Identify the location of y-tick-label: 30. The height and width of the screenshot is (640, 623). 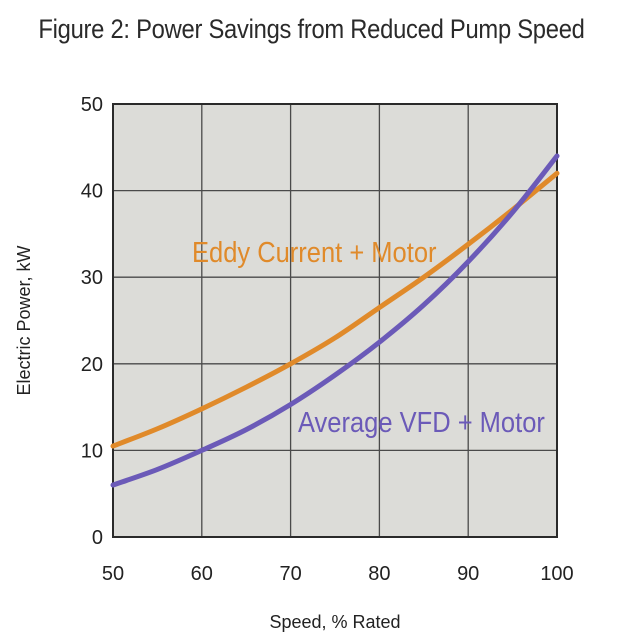
(92, 278).